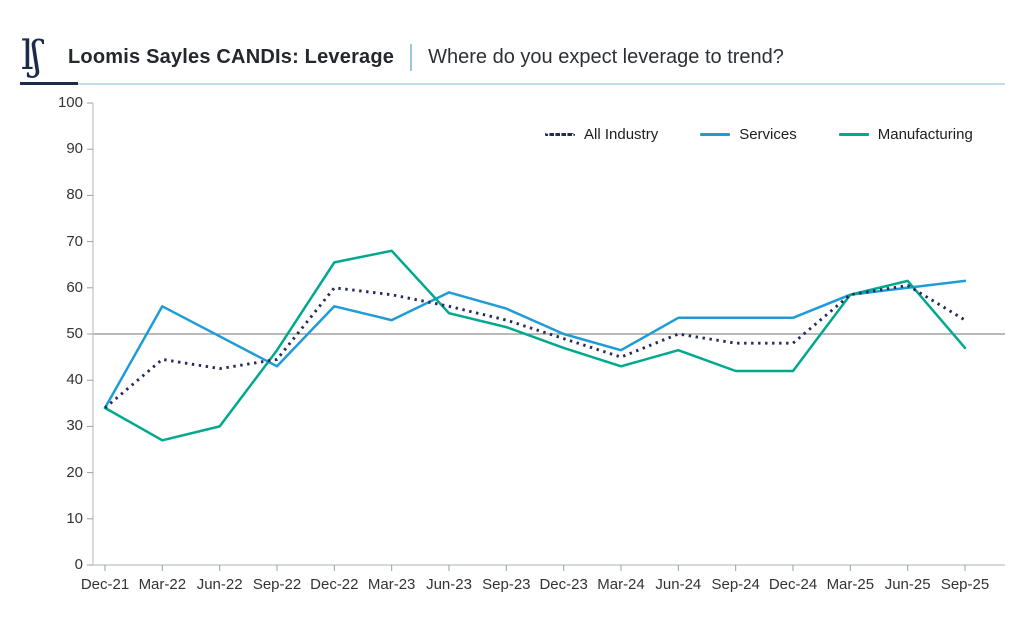  What do you see at coordinates (105, 584) in the screenshot?
I see `x-tick-label: Dec-21` at bounding box center [105, 584].